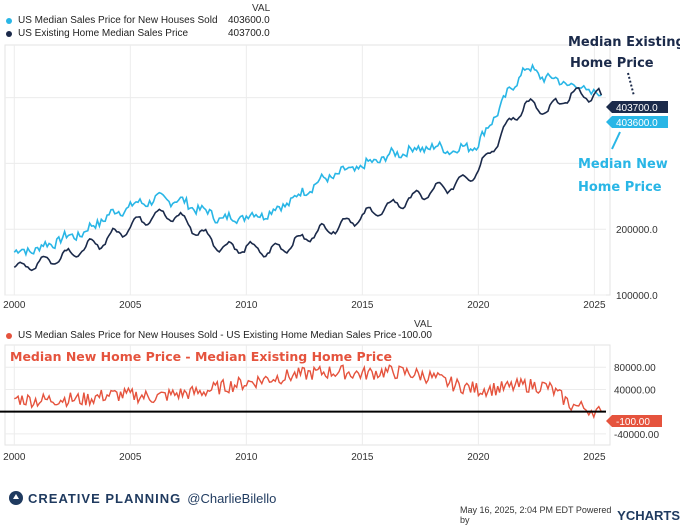 This screenshot has height=525, width=680. Describe the element at coordinates (246, 457) in the screenshot. I see `bottom-x-tick-label: 2010` at that location.